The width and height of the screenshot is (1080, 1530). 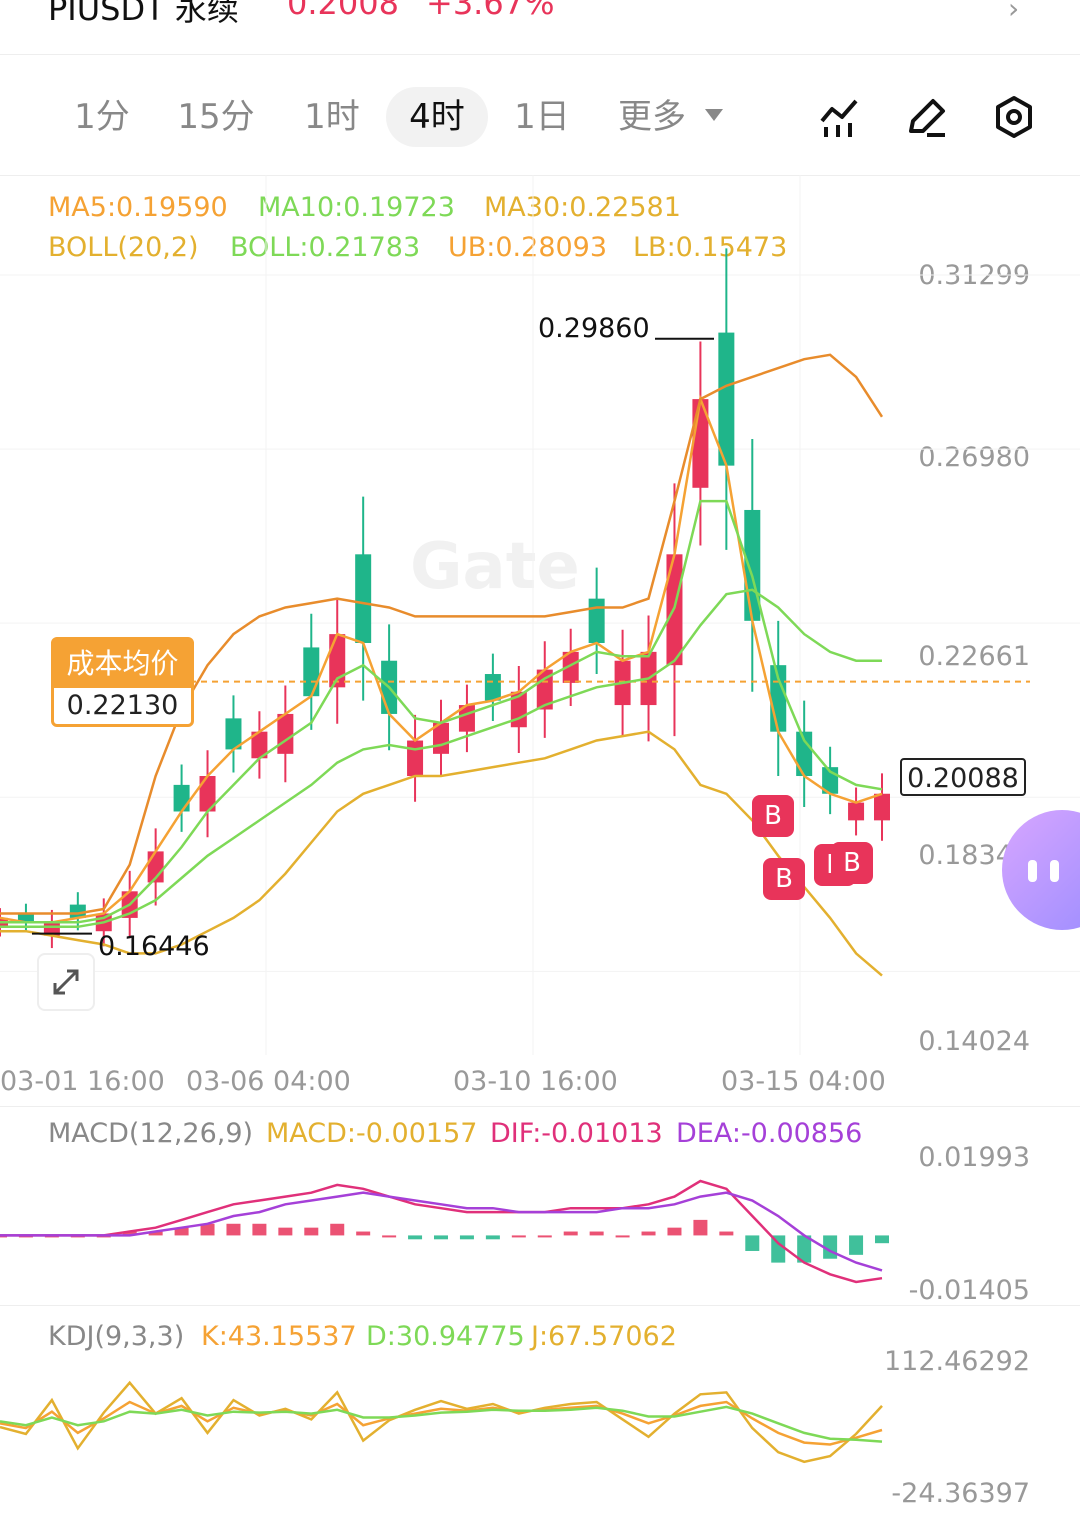 What do you see at coordinates (154, 946) in the screenshot?
I see `low-price-label: 0.16446` at bounding box center [154, 946].